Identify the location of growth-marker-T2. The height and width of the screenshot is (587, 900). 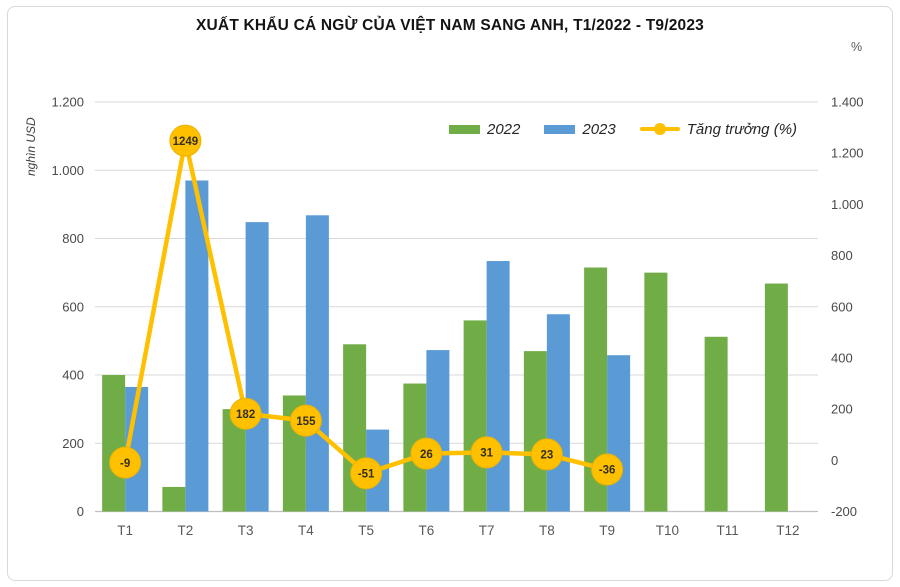
(185, 140).